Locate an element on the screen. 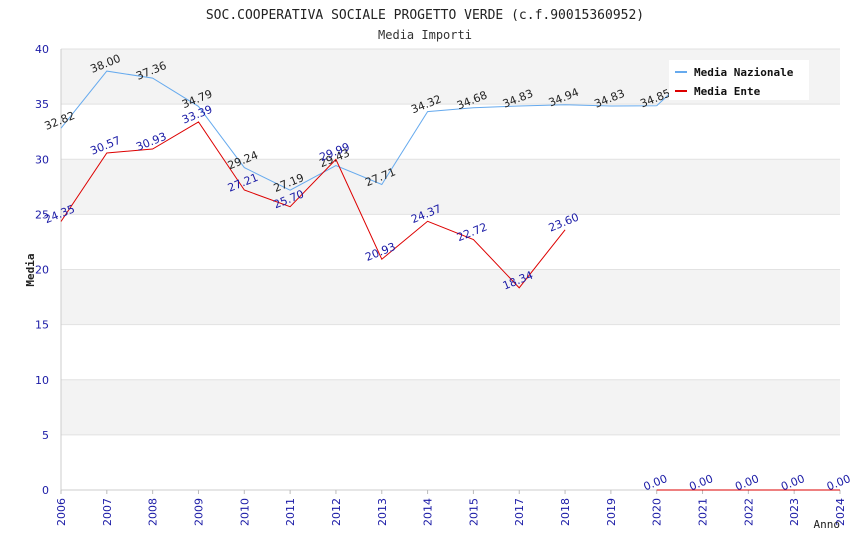  x-tick-label: 2006 is located at coordinates (61, 512).